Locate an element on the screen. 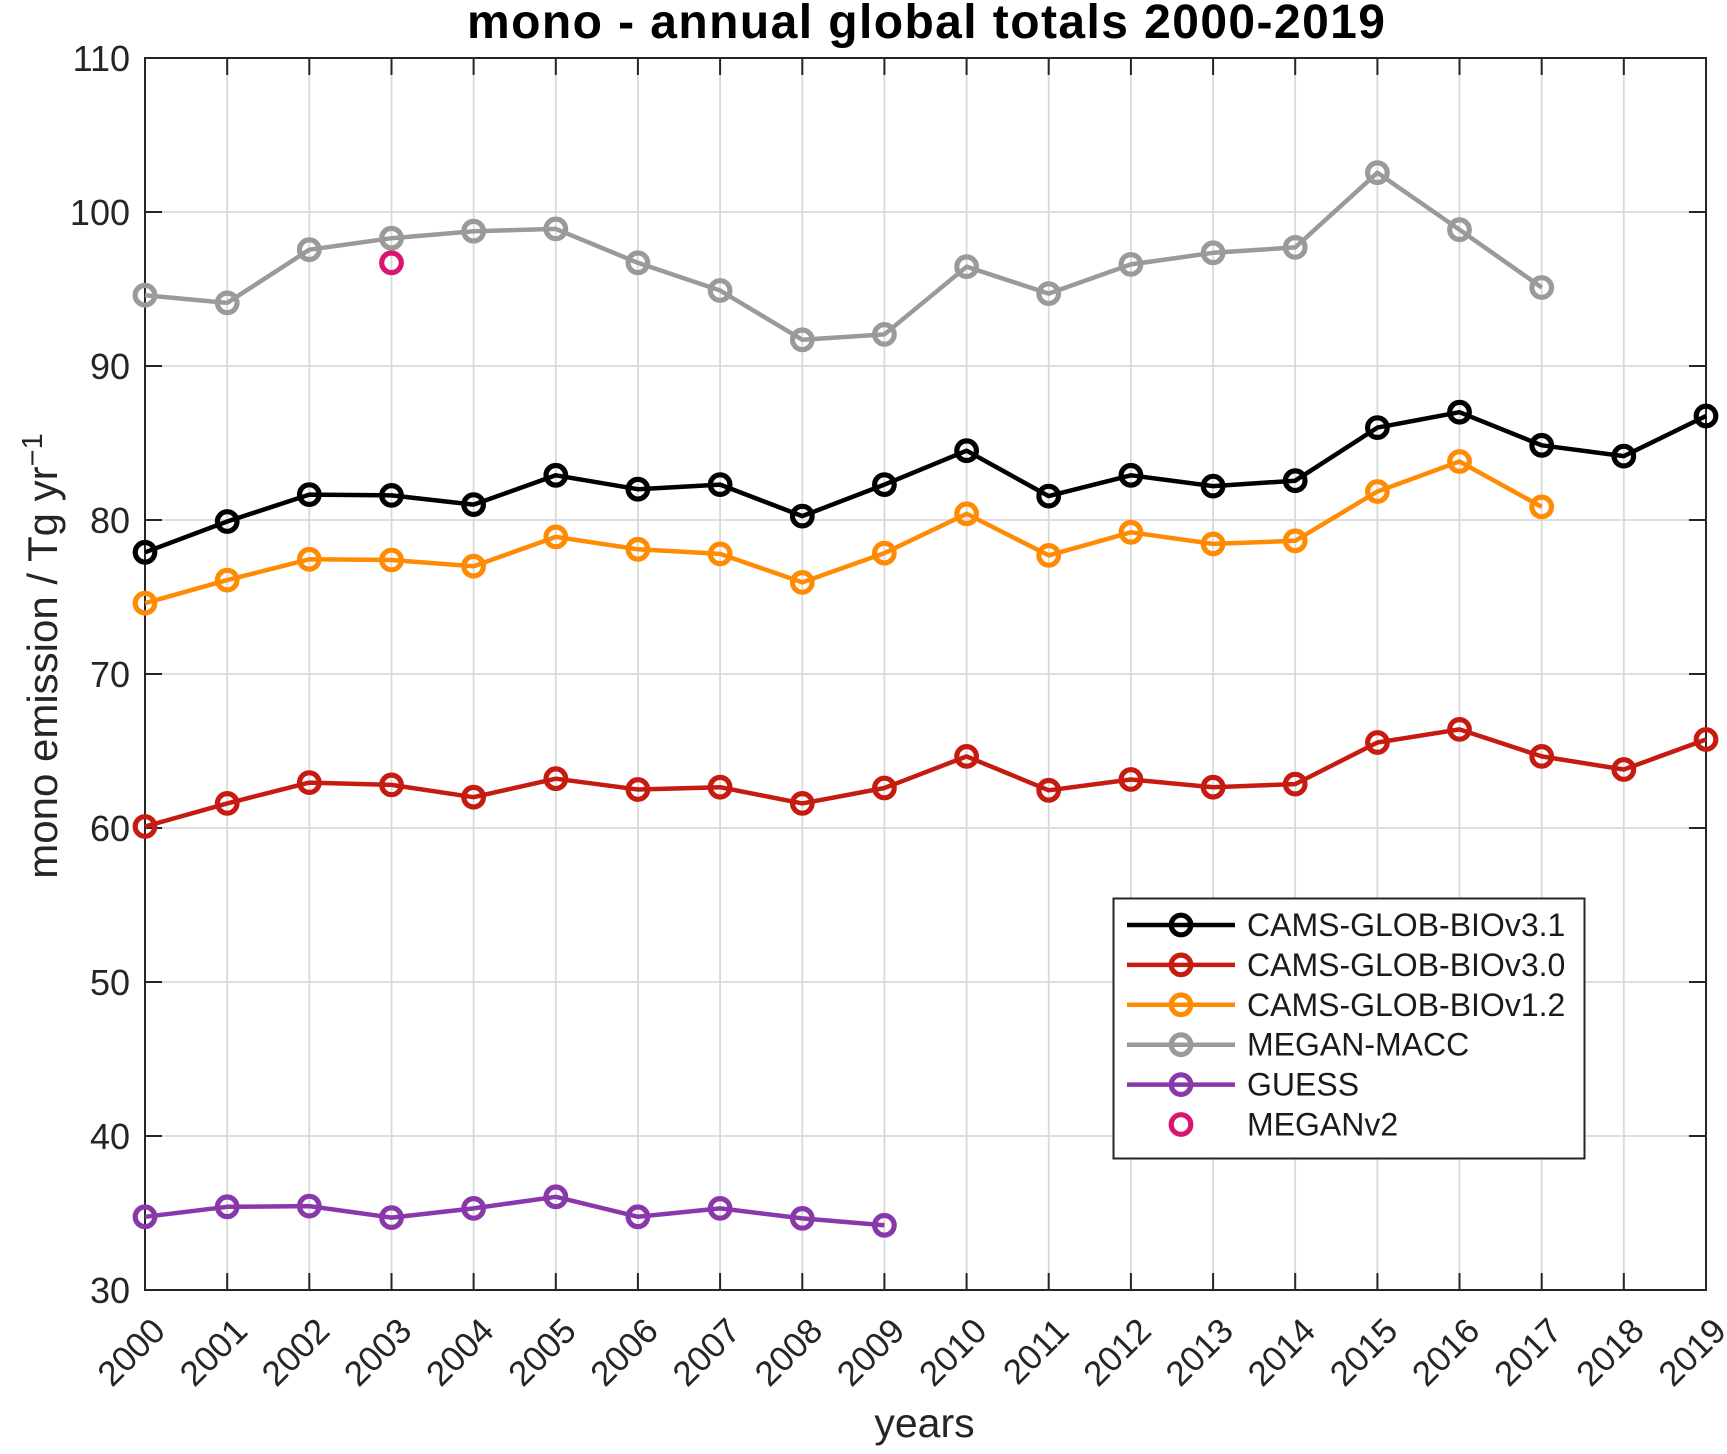  svg-text: 70 is located at coordinates (110, 674).